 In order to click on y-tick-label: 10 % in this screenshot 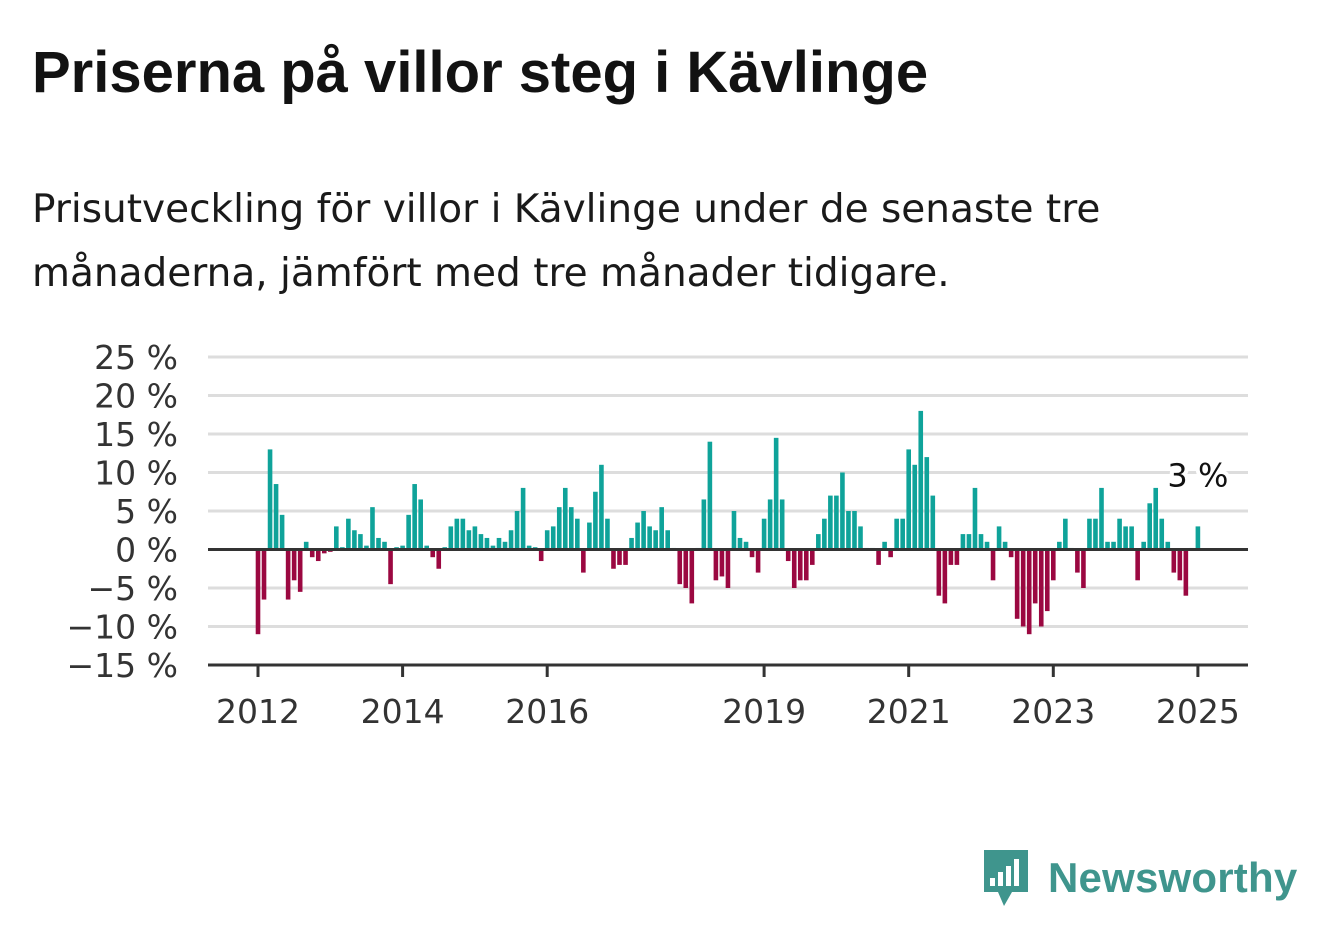, I will do `click(136, 473)`.